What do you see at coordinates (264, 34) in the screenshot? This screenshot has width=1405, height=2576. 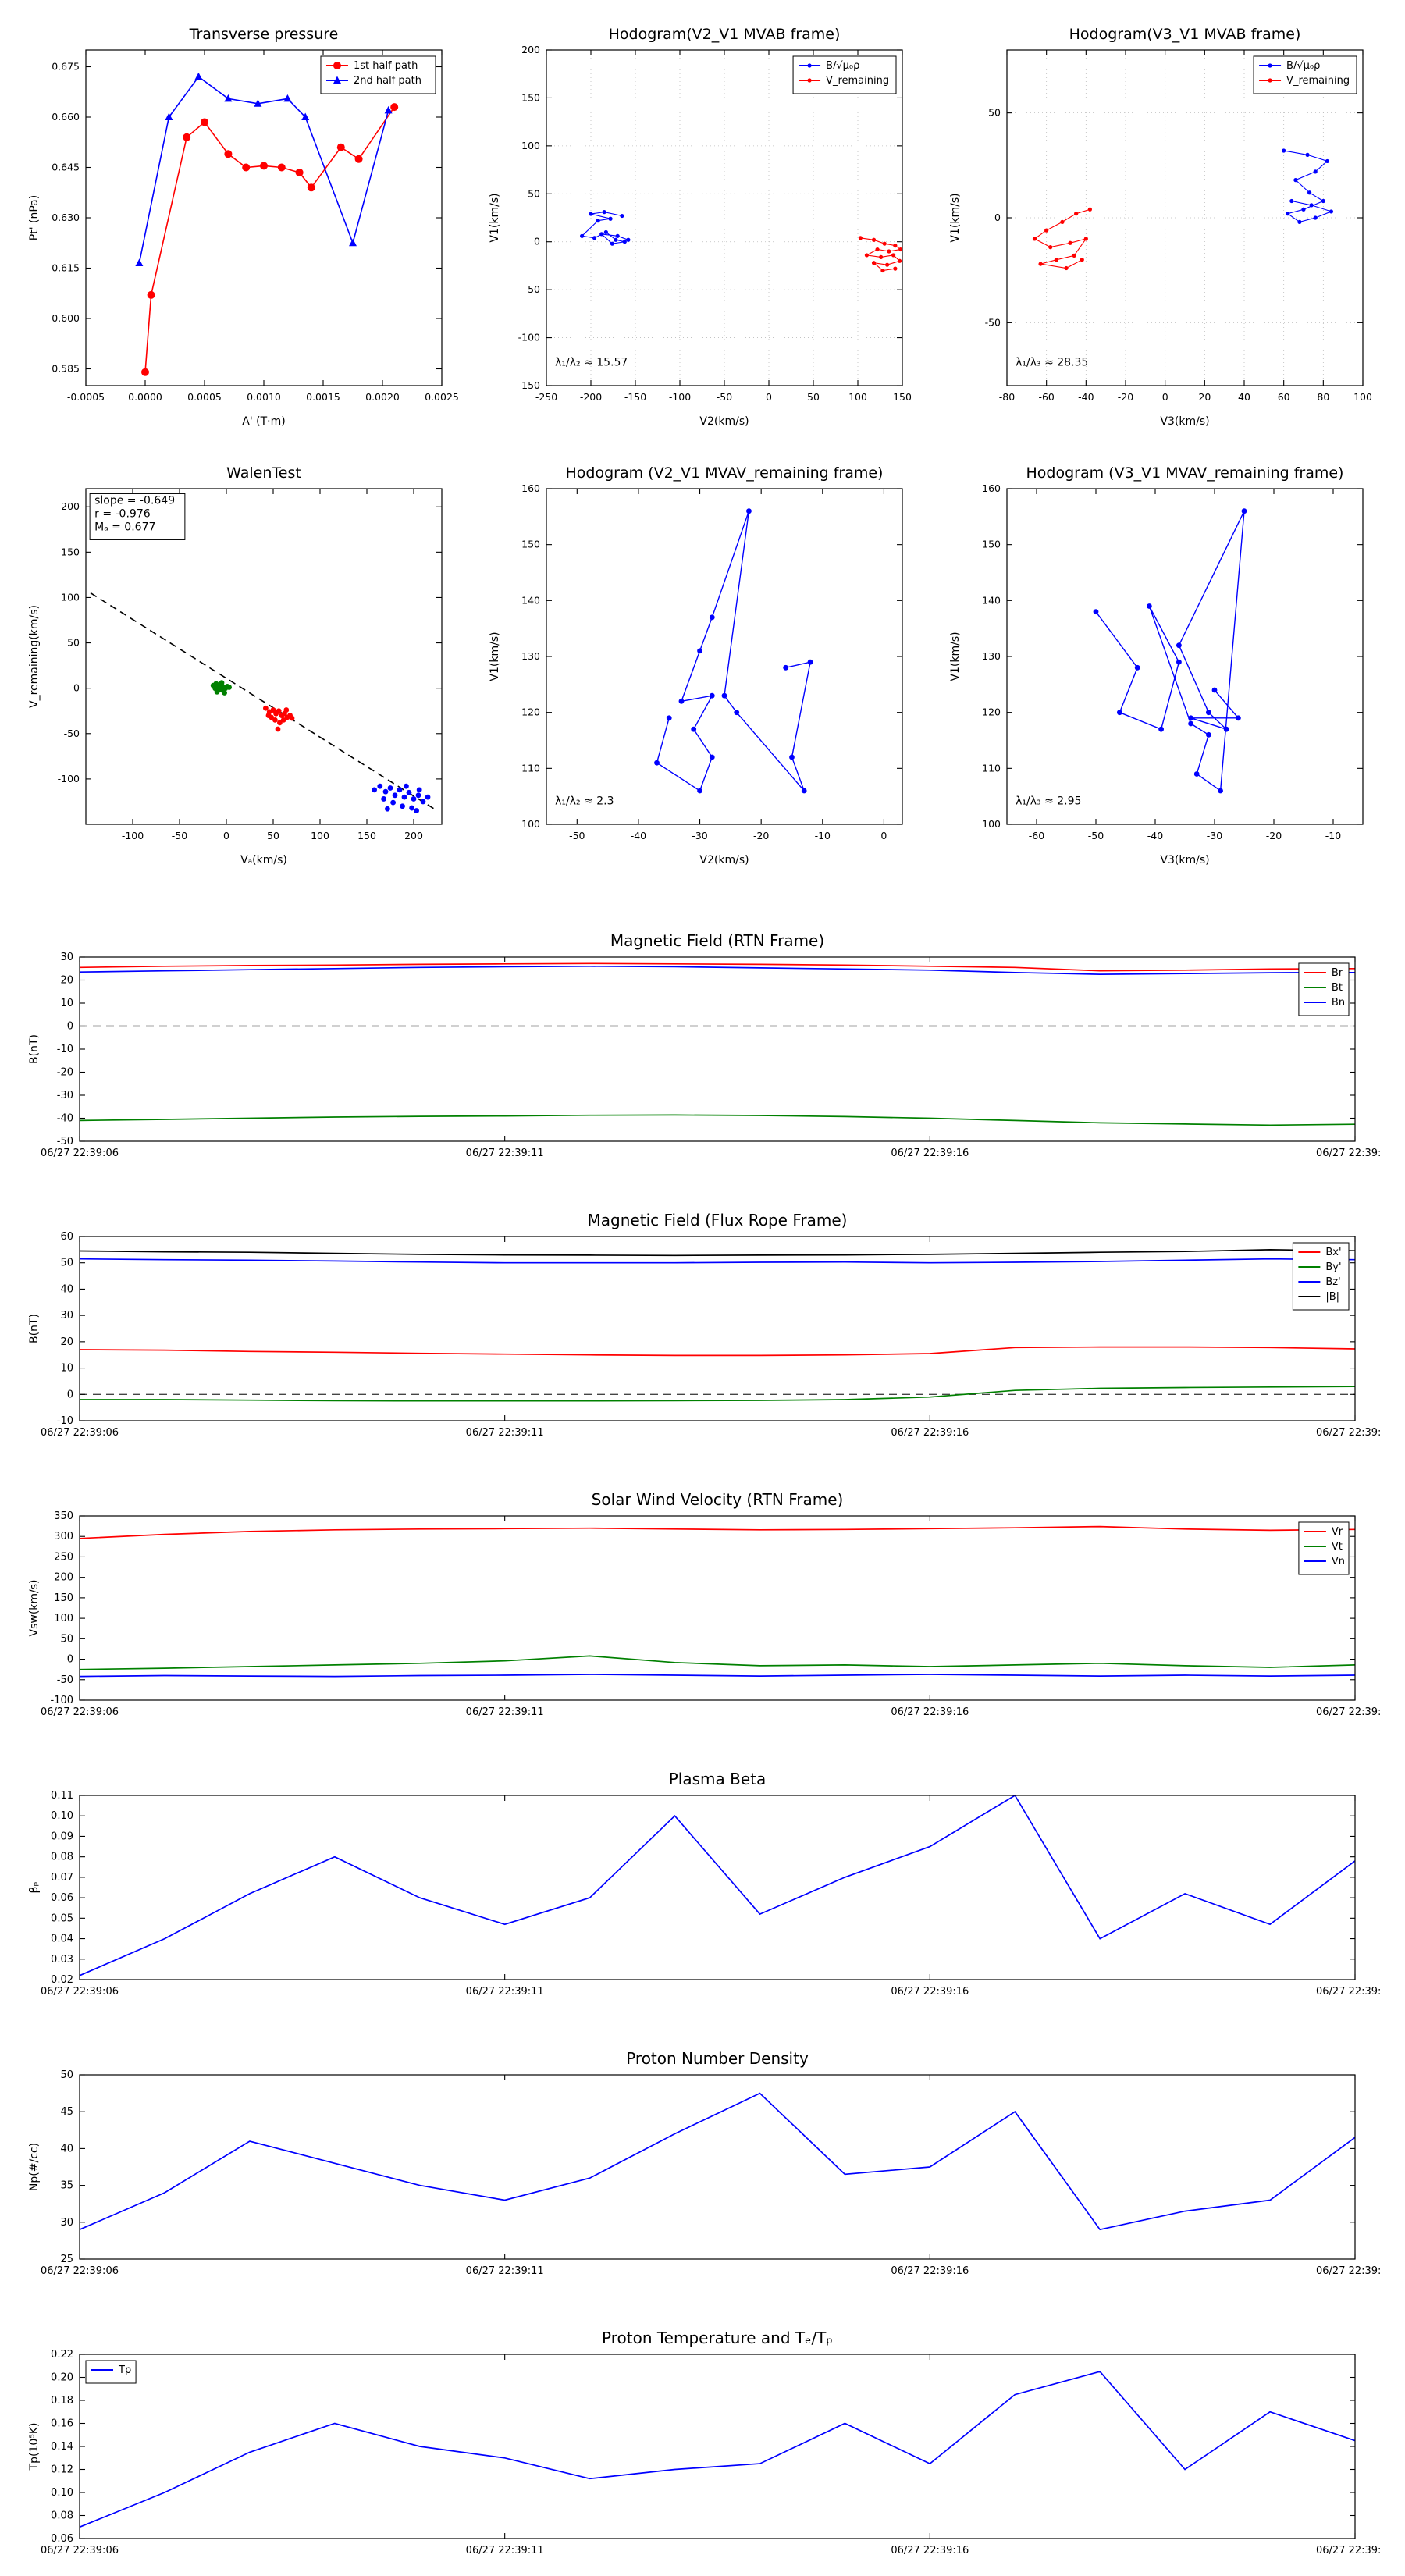 I see `svg-text: Transverse pressure` at bounding box center [264, 34].